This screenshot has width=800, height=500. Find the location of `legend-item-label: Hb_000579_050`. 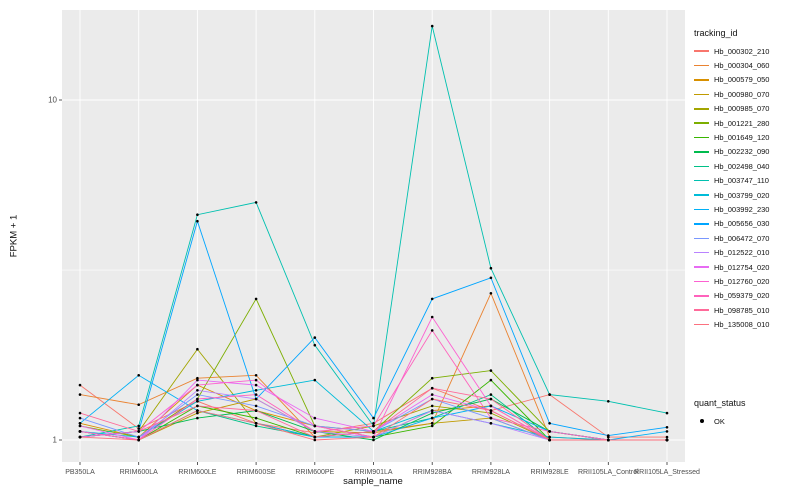

legend-item-label: Hb_000579_050 is located at coordinates (742, 80).